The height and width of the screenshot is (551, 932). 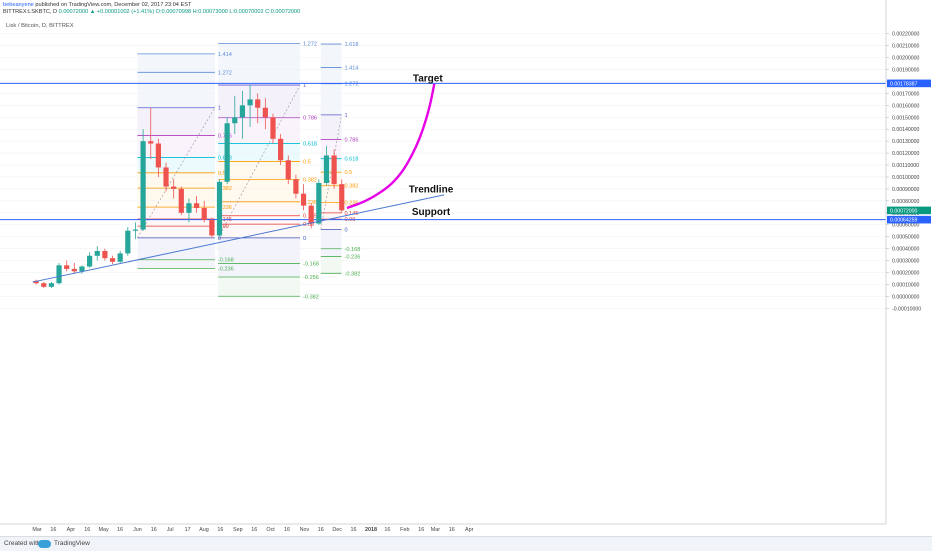 What do you see at coordinates (305, 530) in the screenshot?
I see `time-tick-label: Nov` at bounding box center [305, 530].